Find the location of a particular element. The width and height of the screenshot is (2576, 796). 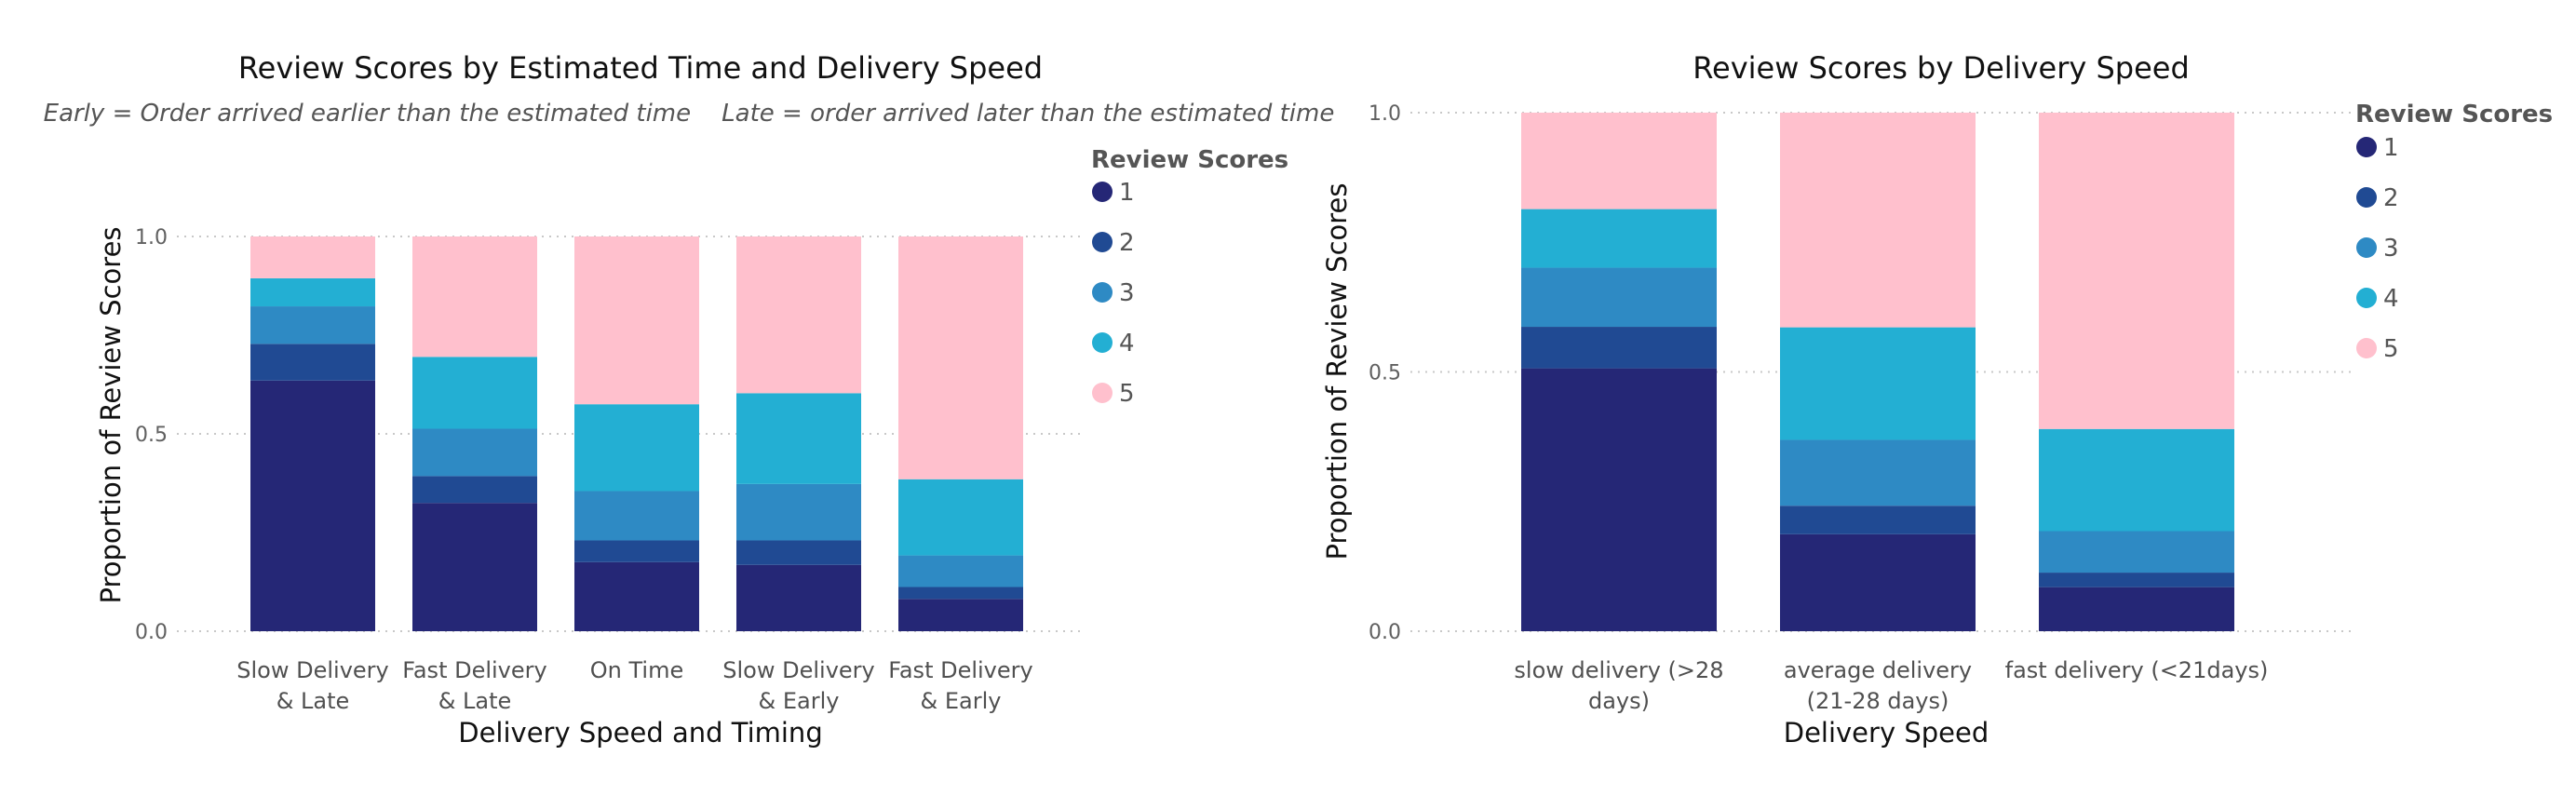

x-tick-label: Fast Delivery & Late is located at coordinates (474, 685).